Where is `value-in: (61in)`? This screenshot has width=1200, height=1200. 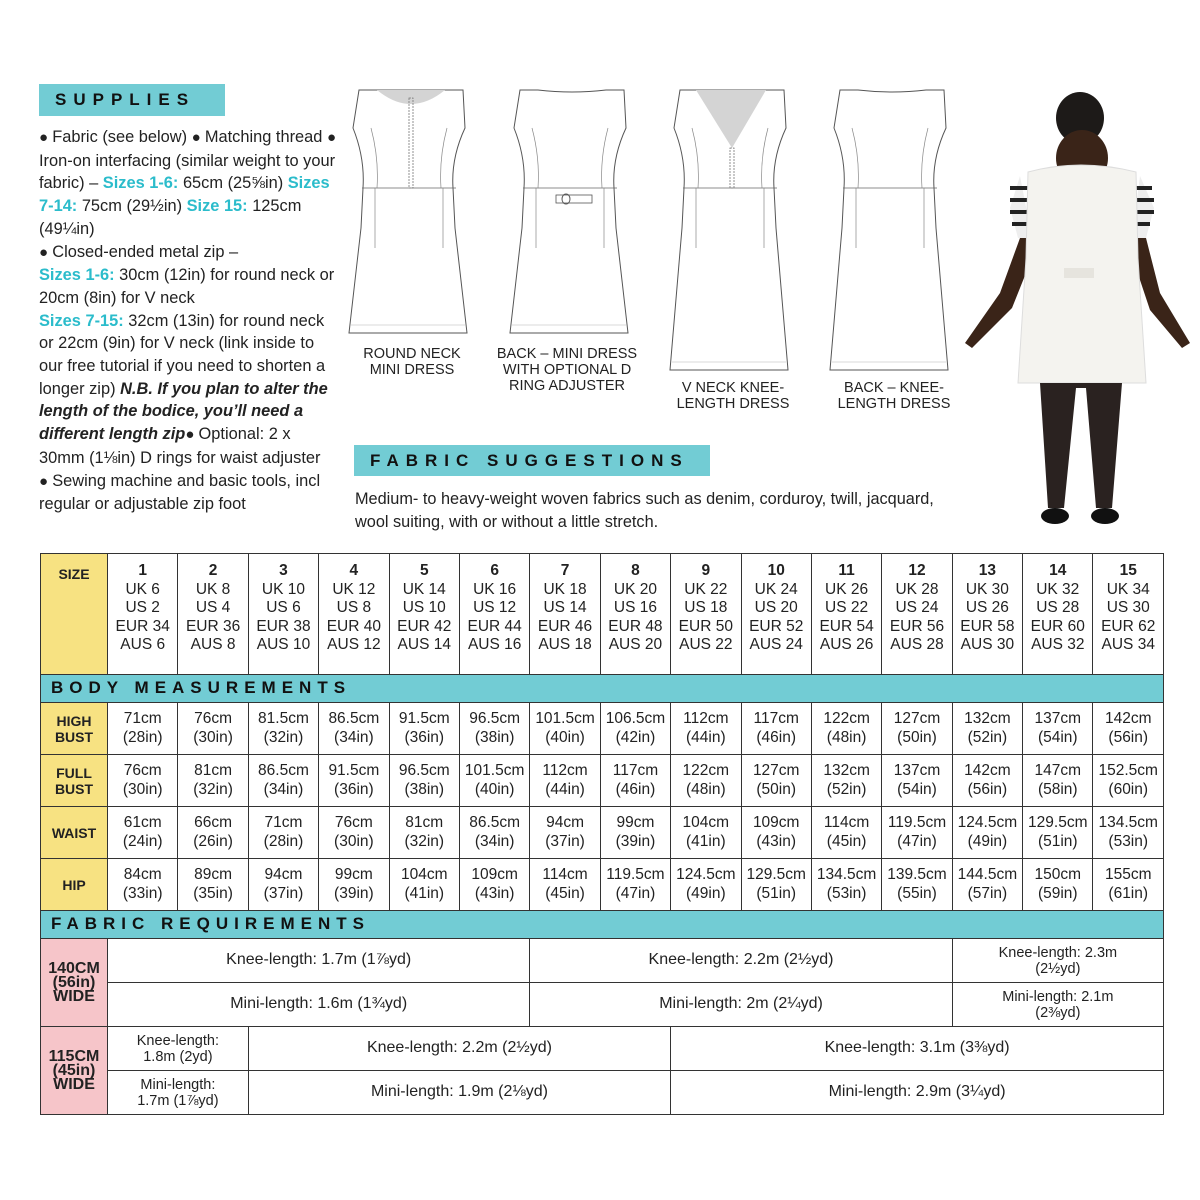 value-in: (61in) is located at coordinates (1128, 893).